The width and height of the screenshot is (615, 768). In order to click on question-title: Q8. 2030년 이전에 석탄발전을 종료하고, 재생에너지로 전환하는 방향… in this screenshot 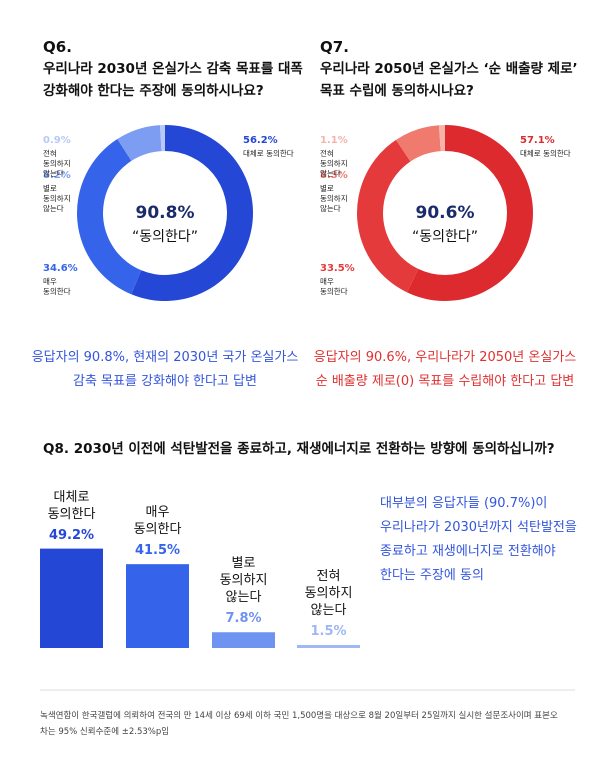, I will do `click(299, 449)`.